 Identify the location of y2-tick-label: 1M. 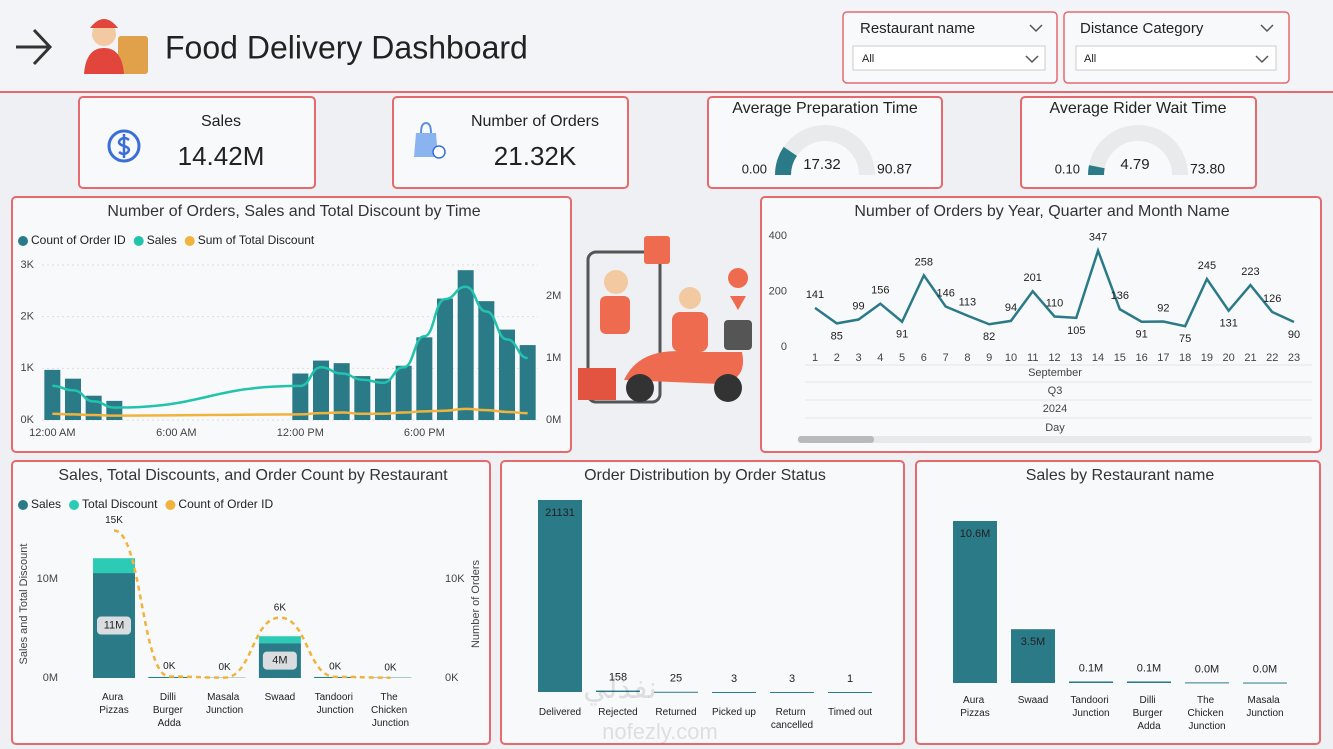
(553, 358).